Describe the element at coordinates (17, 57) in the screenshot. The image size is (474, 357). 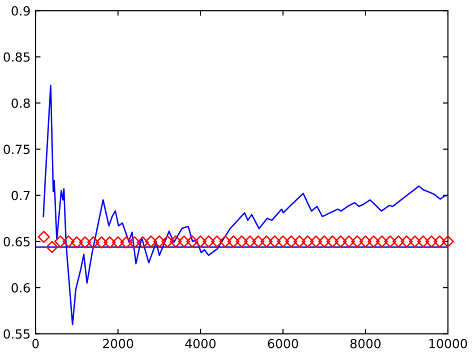
I see `y-tick-label: 0.85` at that location.